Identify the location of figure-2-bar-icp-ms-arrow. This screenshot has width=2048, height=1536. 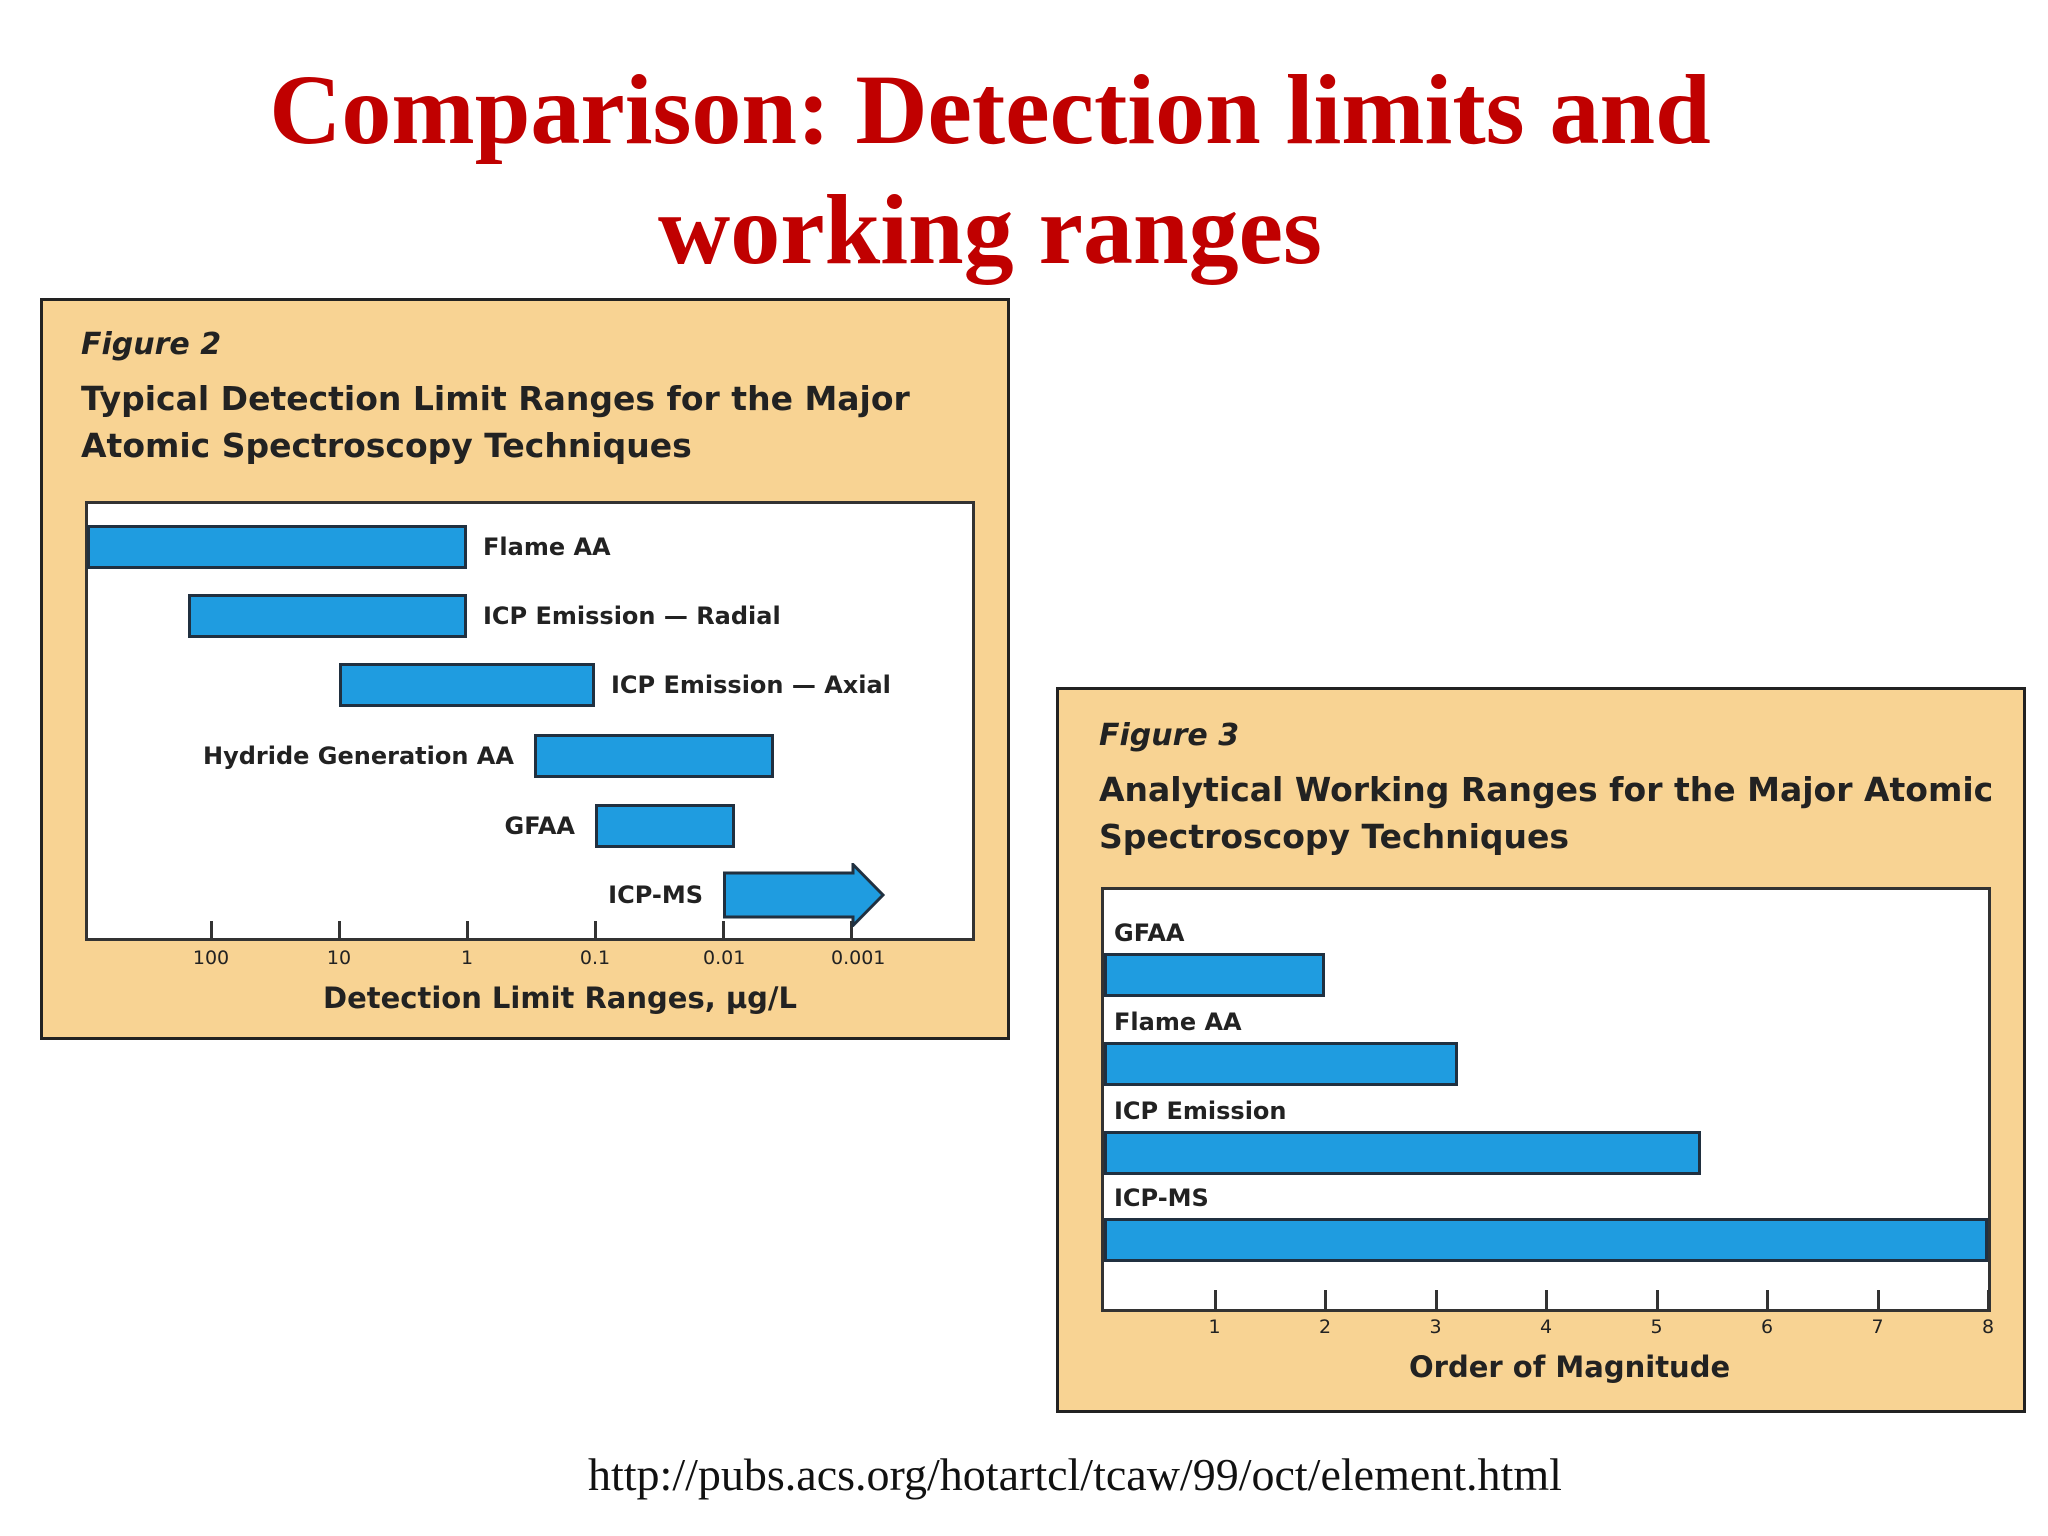
(804, 895).